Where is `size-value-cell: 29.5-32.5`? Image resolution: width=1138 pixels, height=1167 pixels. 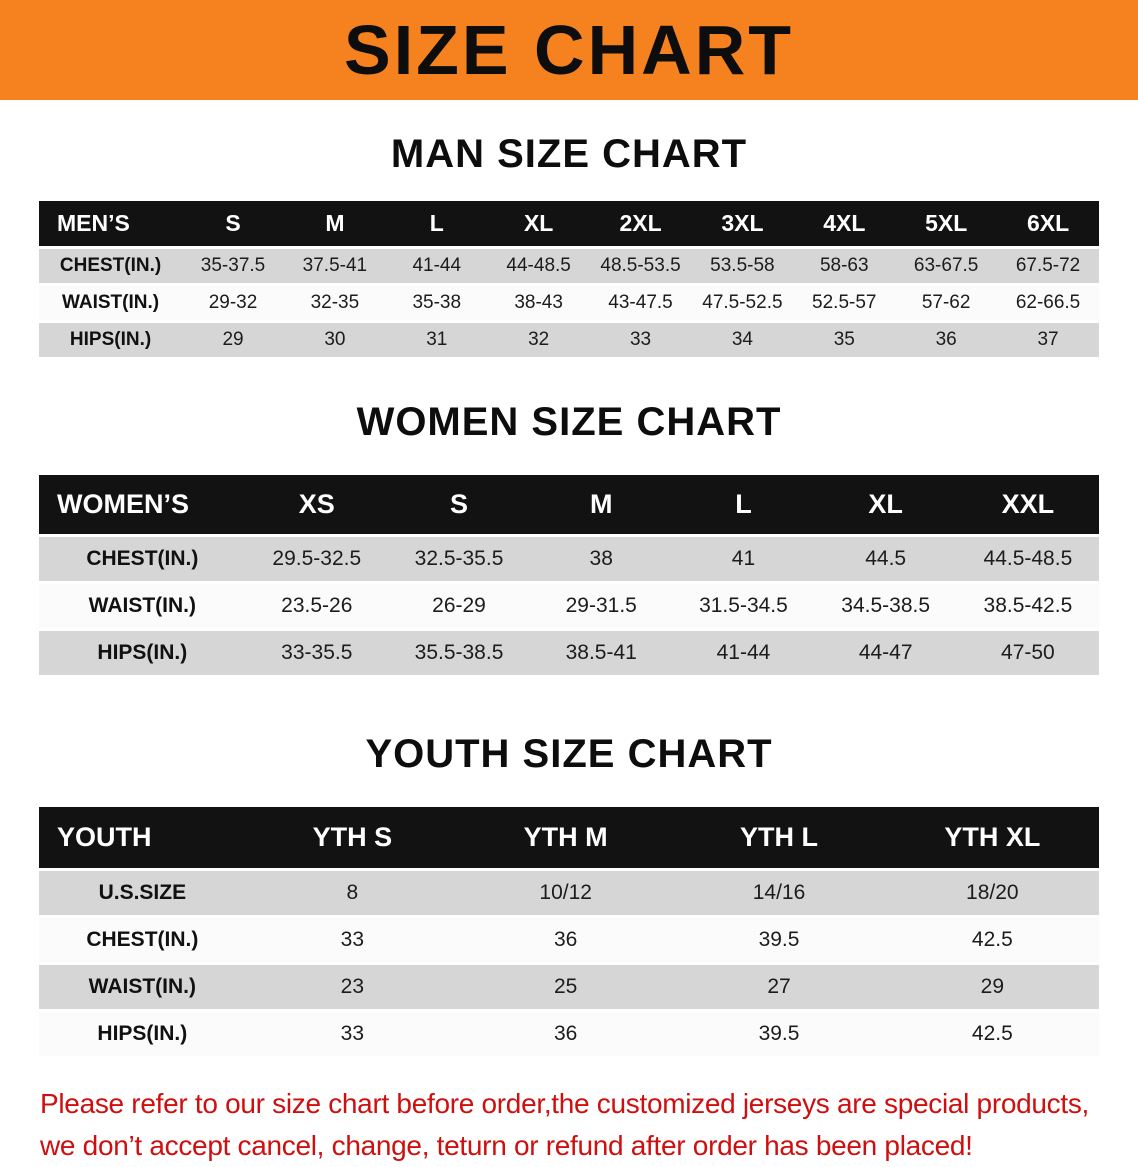 size-value-cell: 29.5-32.5 is located at coordinates (316, 559).